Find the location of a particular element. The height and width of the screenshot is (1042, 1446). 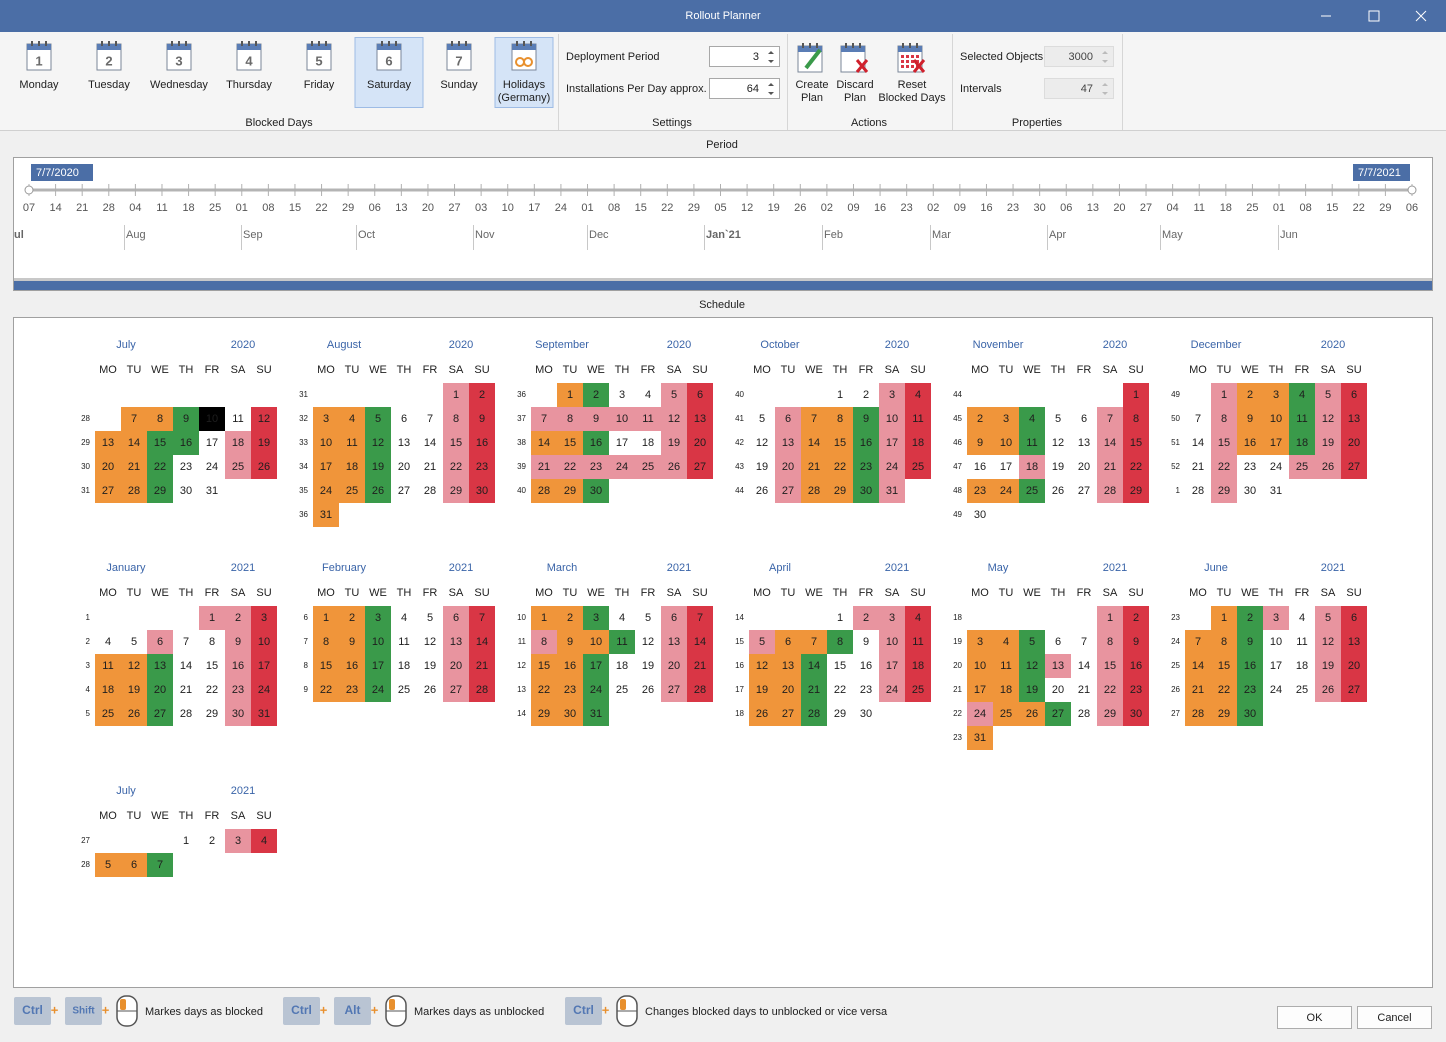

spin-up is located at coordinates (771, 52).